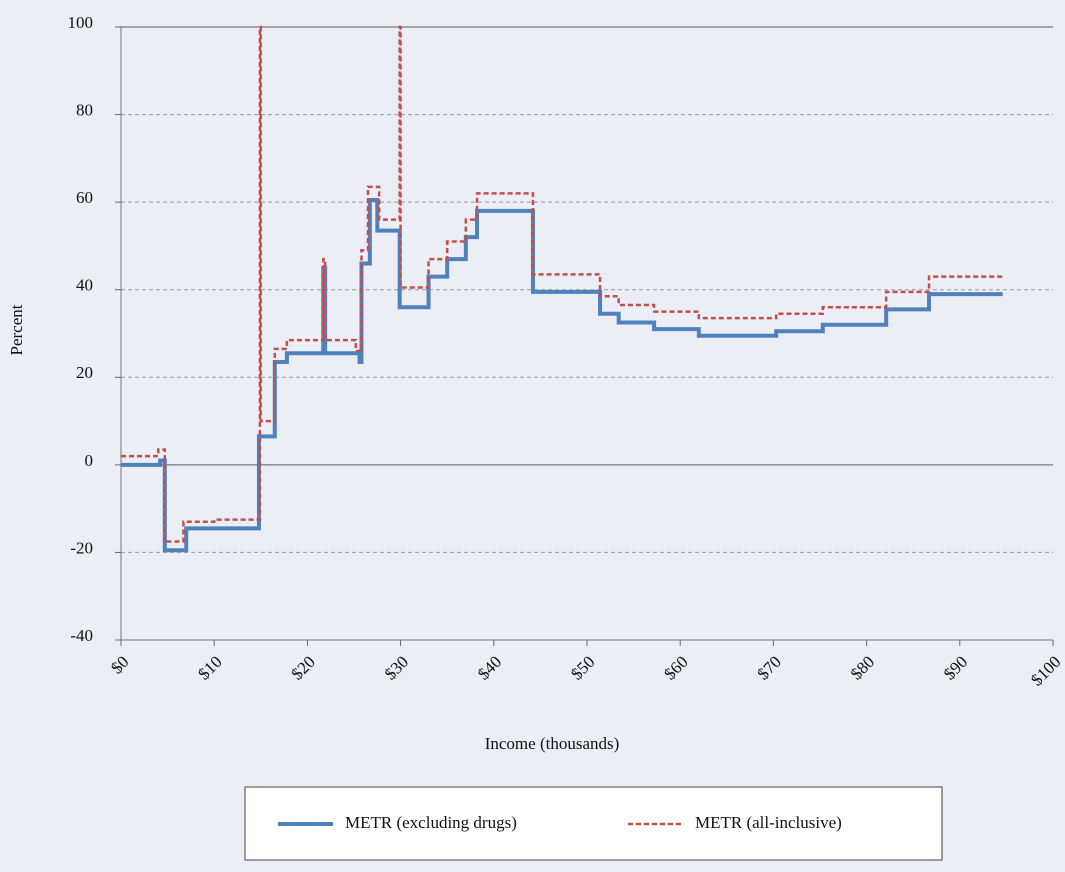 Image resolution: width=1065 pixels, height=872 pixels. Describe the element at coordinates (84, 197) in the screenshot. I see `y-tick-label: 60` at that location.